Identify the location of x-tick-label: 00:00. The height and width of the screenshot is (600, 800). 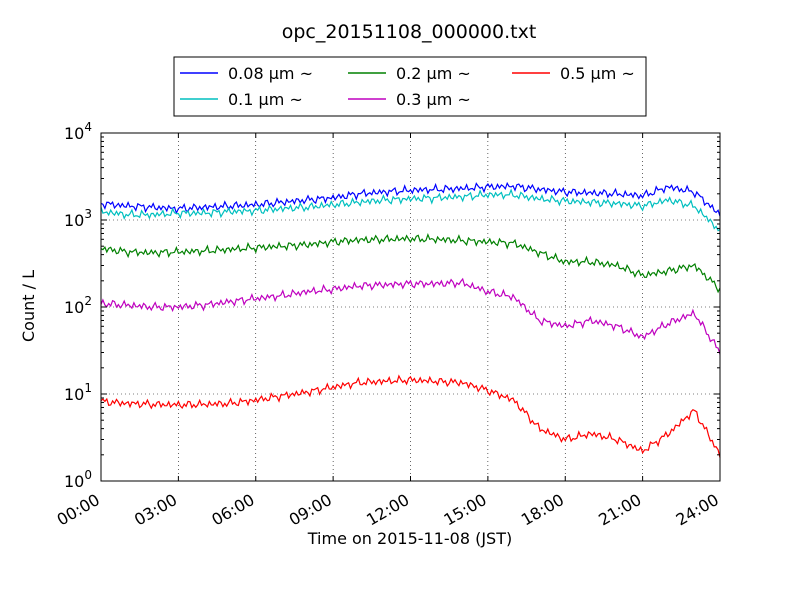
(78, 510).